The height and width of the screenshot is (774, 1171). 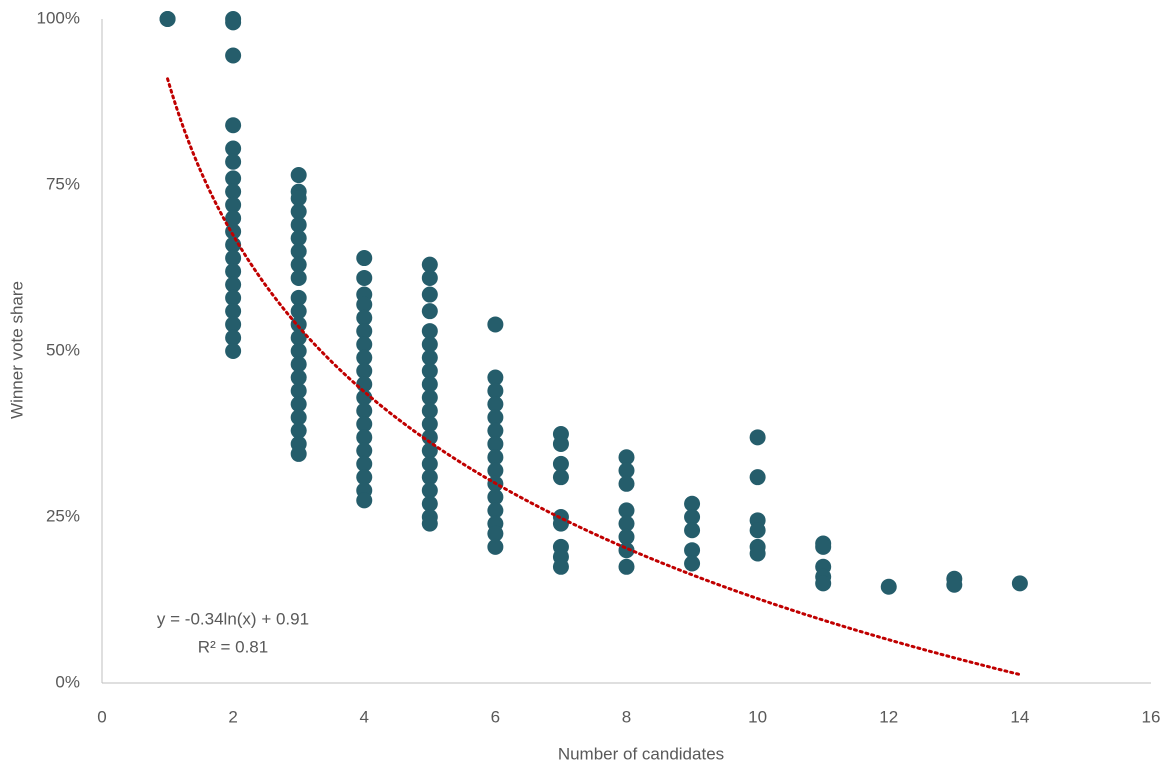 What do you see at coordinates (233, 646) in the screenshot?
I see `trend-r-squared: R² = 0.81` at bounding box center [233, 646].